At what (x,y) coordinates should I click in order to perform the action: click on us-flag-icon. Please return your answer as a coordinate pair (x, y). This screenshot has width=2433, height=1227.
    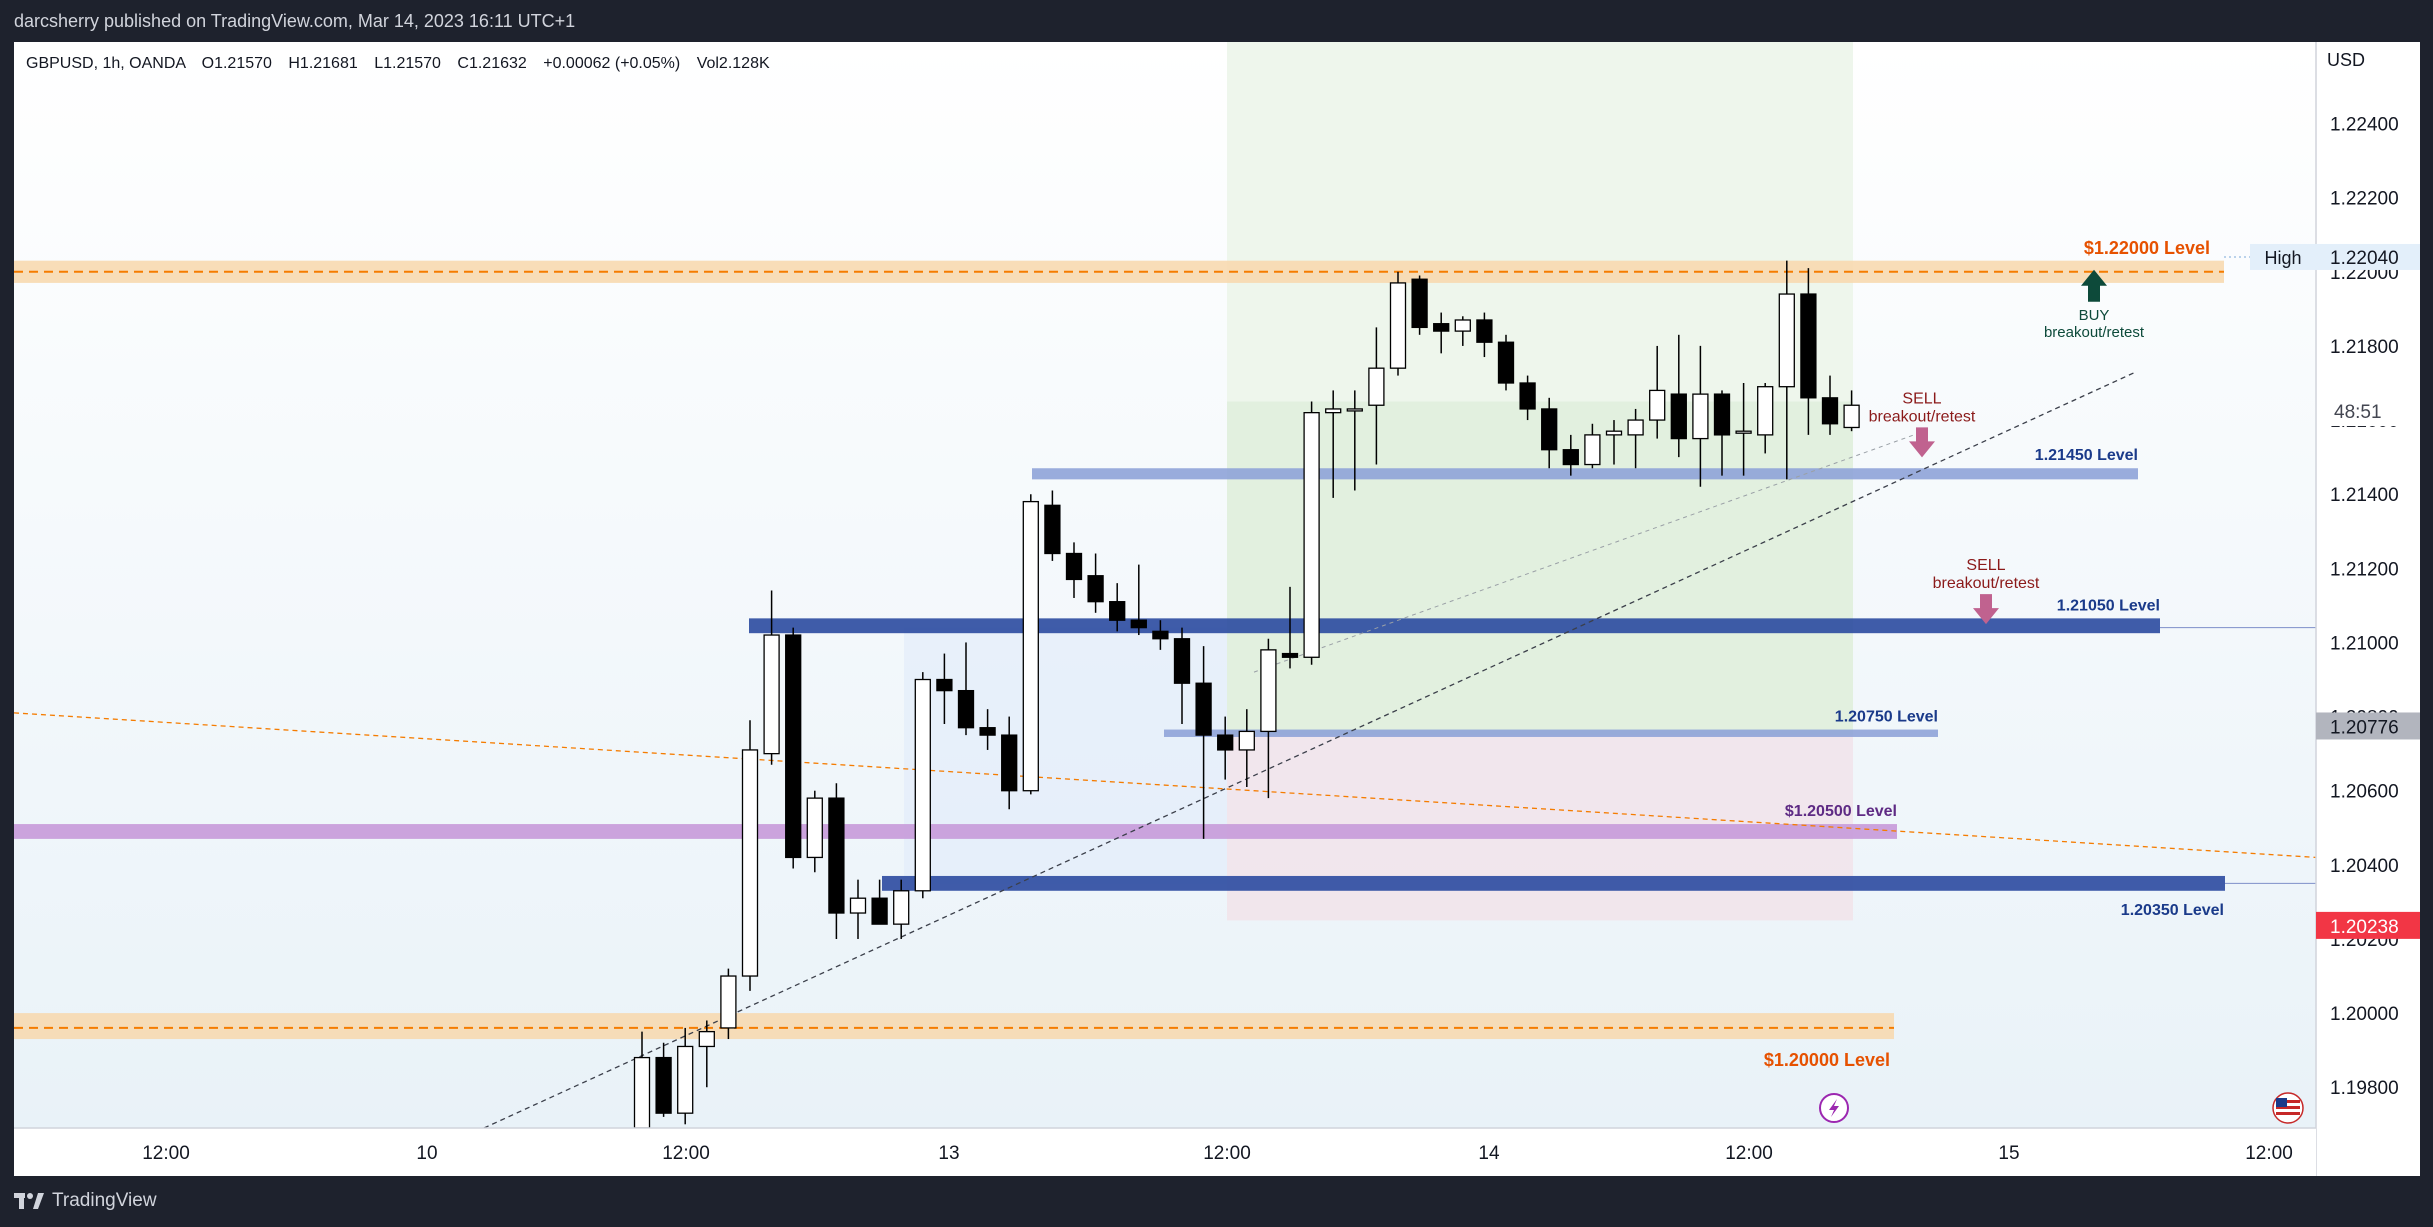
    Looking at the image, I should click on (2288, 1108).